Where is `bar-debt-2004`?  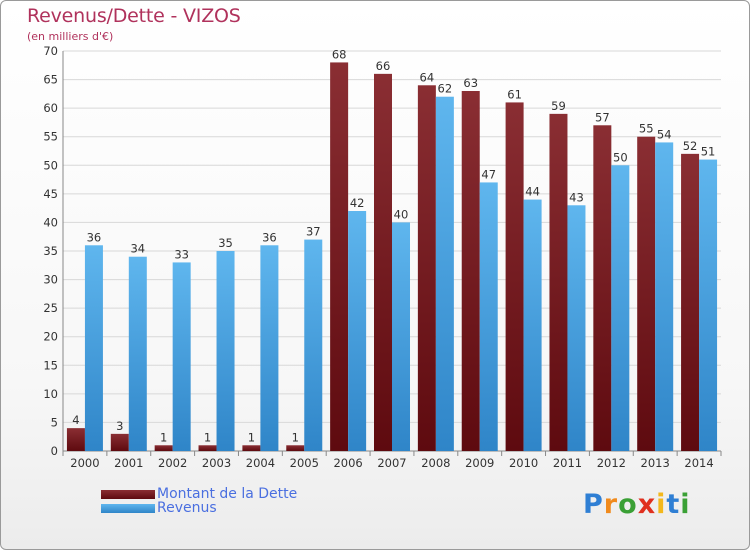 bar-debt-2004 is located at coordinates (251, 448).